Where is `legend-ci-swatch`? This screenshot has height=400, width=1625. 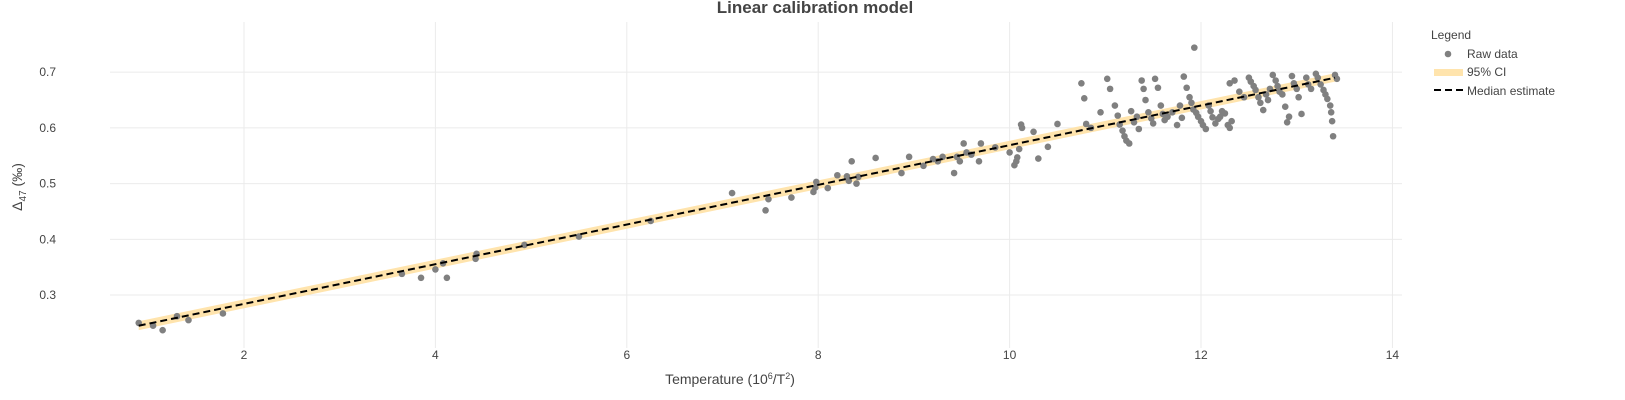 legend-ci-swatch is located at coordinates (1448, 72).